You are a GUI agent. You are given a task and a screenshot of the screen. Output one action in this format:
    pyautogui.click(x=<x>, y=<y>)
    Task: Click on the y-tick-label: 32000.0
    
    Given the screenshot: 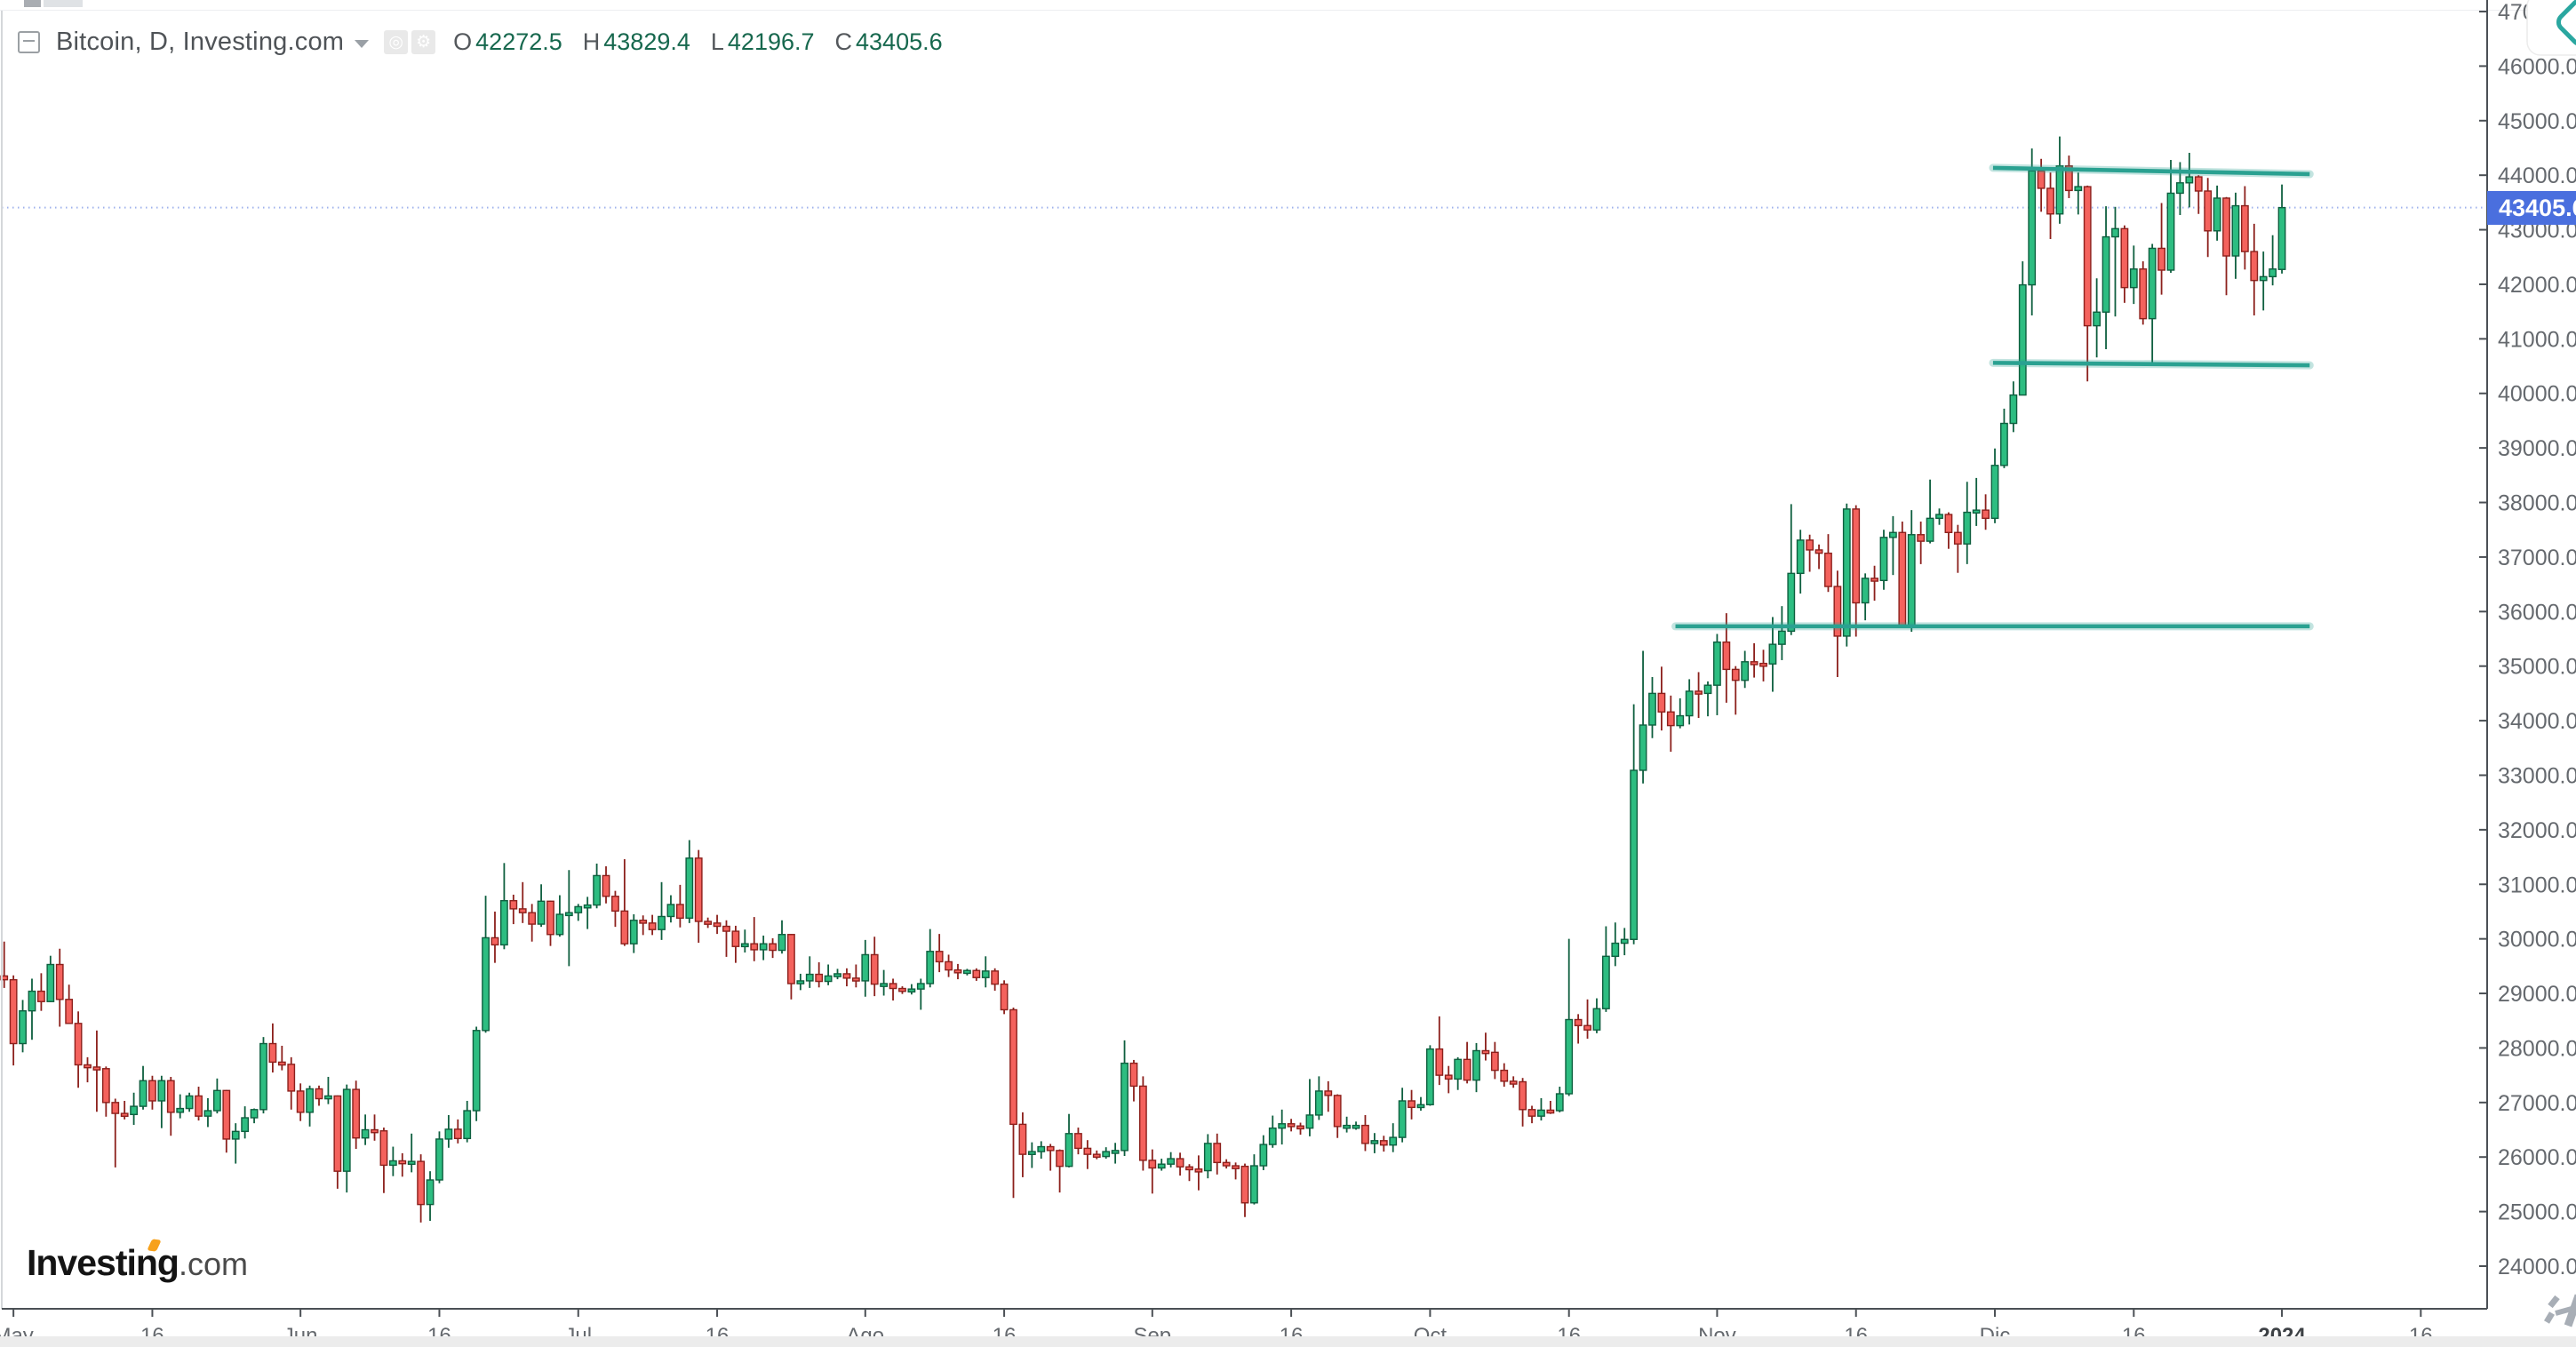 What is the action you would take?
    pyautogui.click(x=2537, y=830)
    